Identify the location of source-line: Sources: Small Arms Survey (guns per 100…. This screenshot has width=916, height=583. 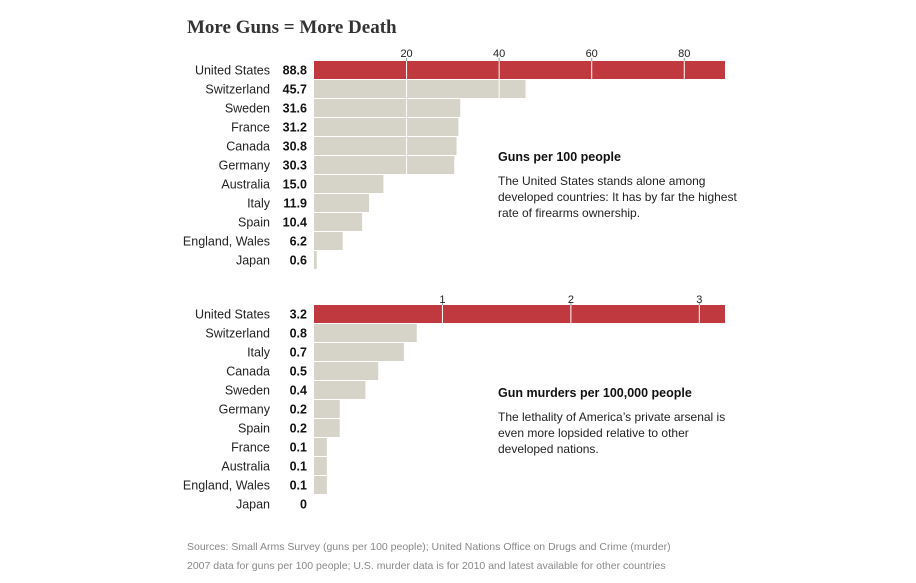
(429, 547).